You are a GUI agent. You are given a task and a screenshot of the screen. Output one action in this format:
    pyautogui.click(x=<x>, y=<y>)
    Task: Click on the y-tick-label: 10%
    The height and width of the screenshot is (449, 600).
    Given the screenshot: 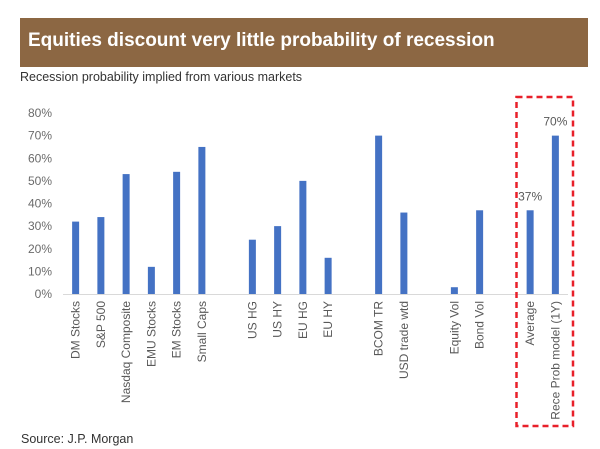 What is the action you would take?
    pyautogui.click(x=40, y=271)
    